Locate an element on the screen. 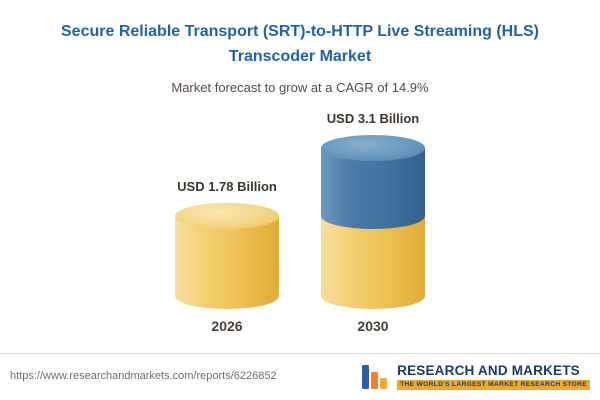  year-label-2026: 2026 is located at coordinates (227, 325).